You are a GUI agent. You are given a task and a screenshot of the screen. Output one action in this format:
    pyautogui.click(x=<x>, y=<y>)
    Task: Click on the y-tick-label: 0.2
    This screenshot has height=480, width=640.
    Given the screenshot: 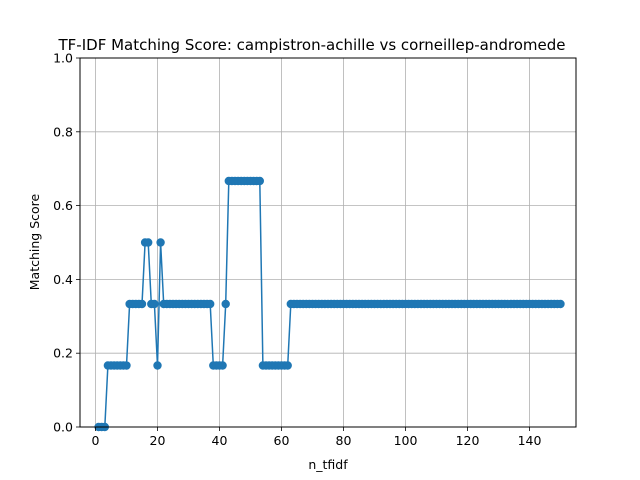 What is the action you would take?
    pyautogui.click(x=63, y=353)
    